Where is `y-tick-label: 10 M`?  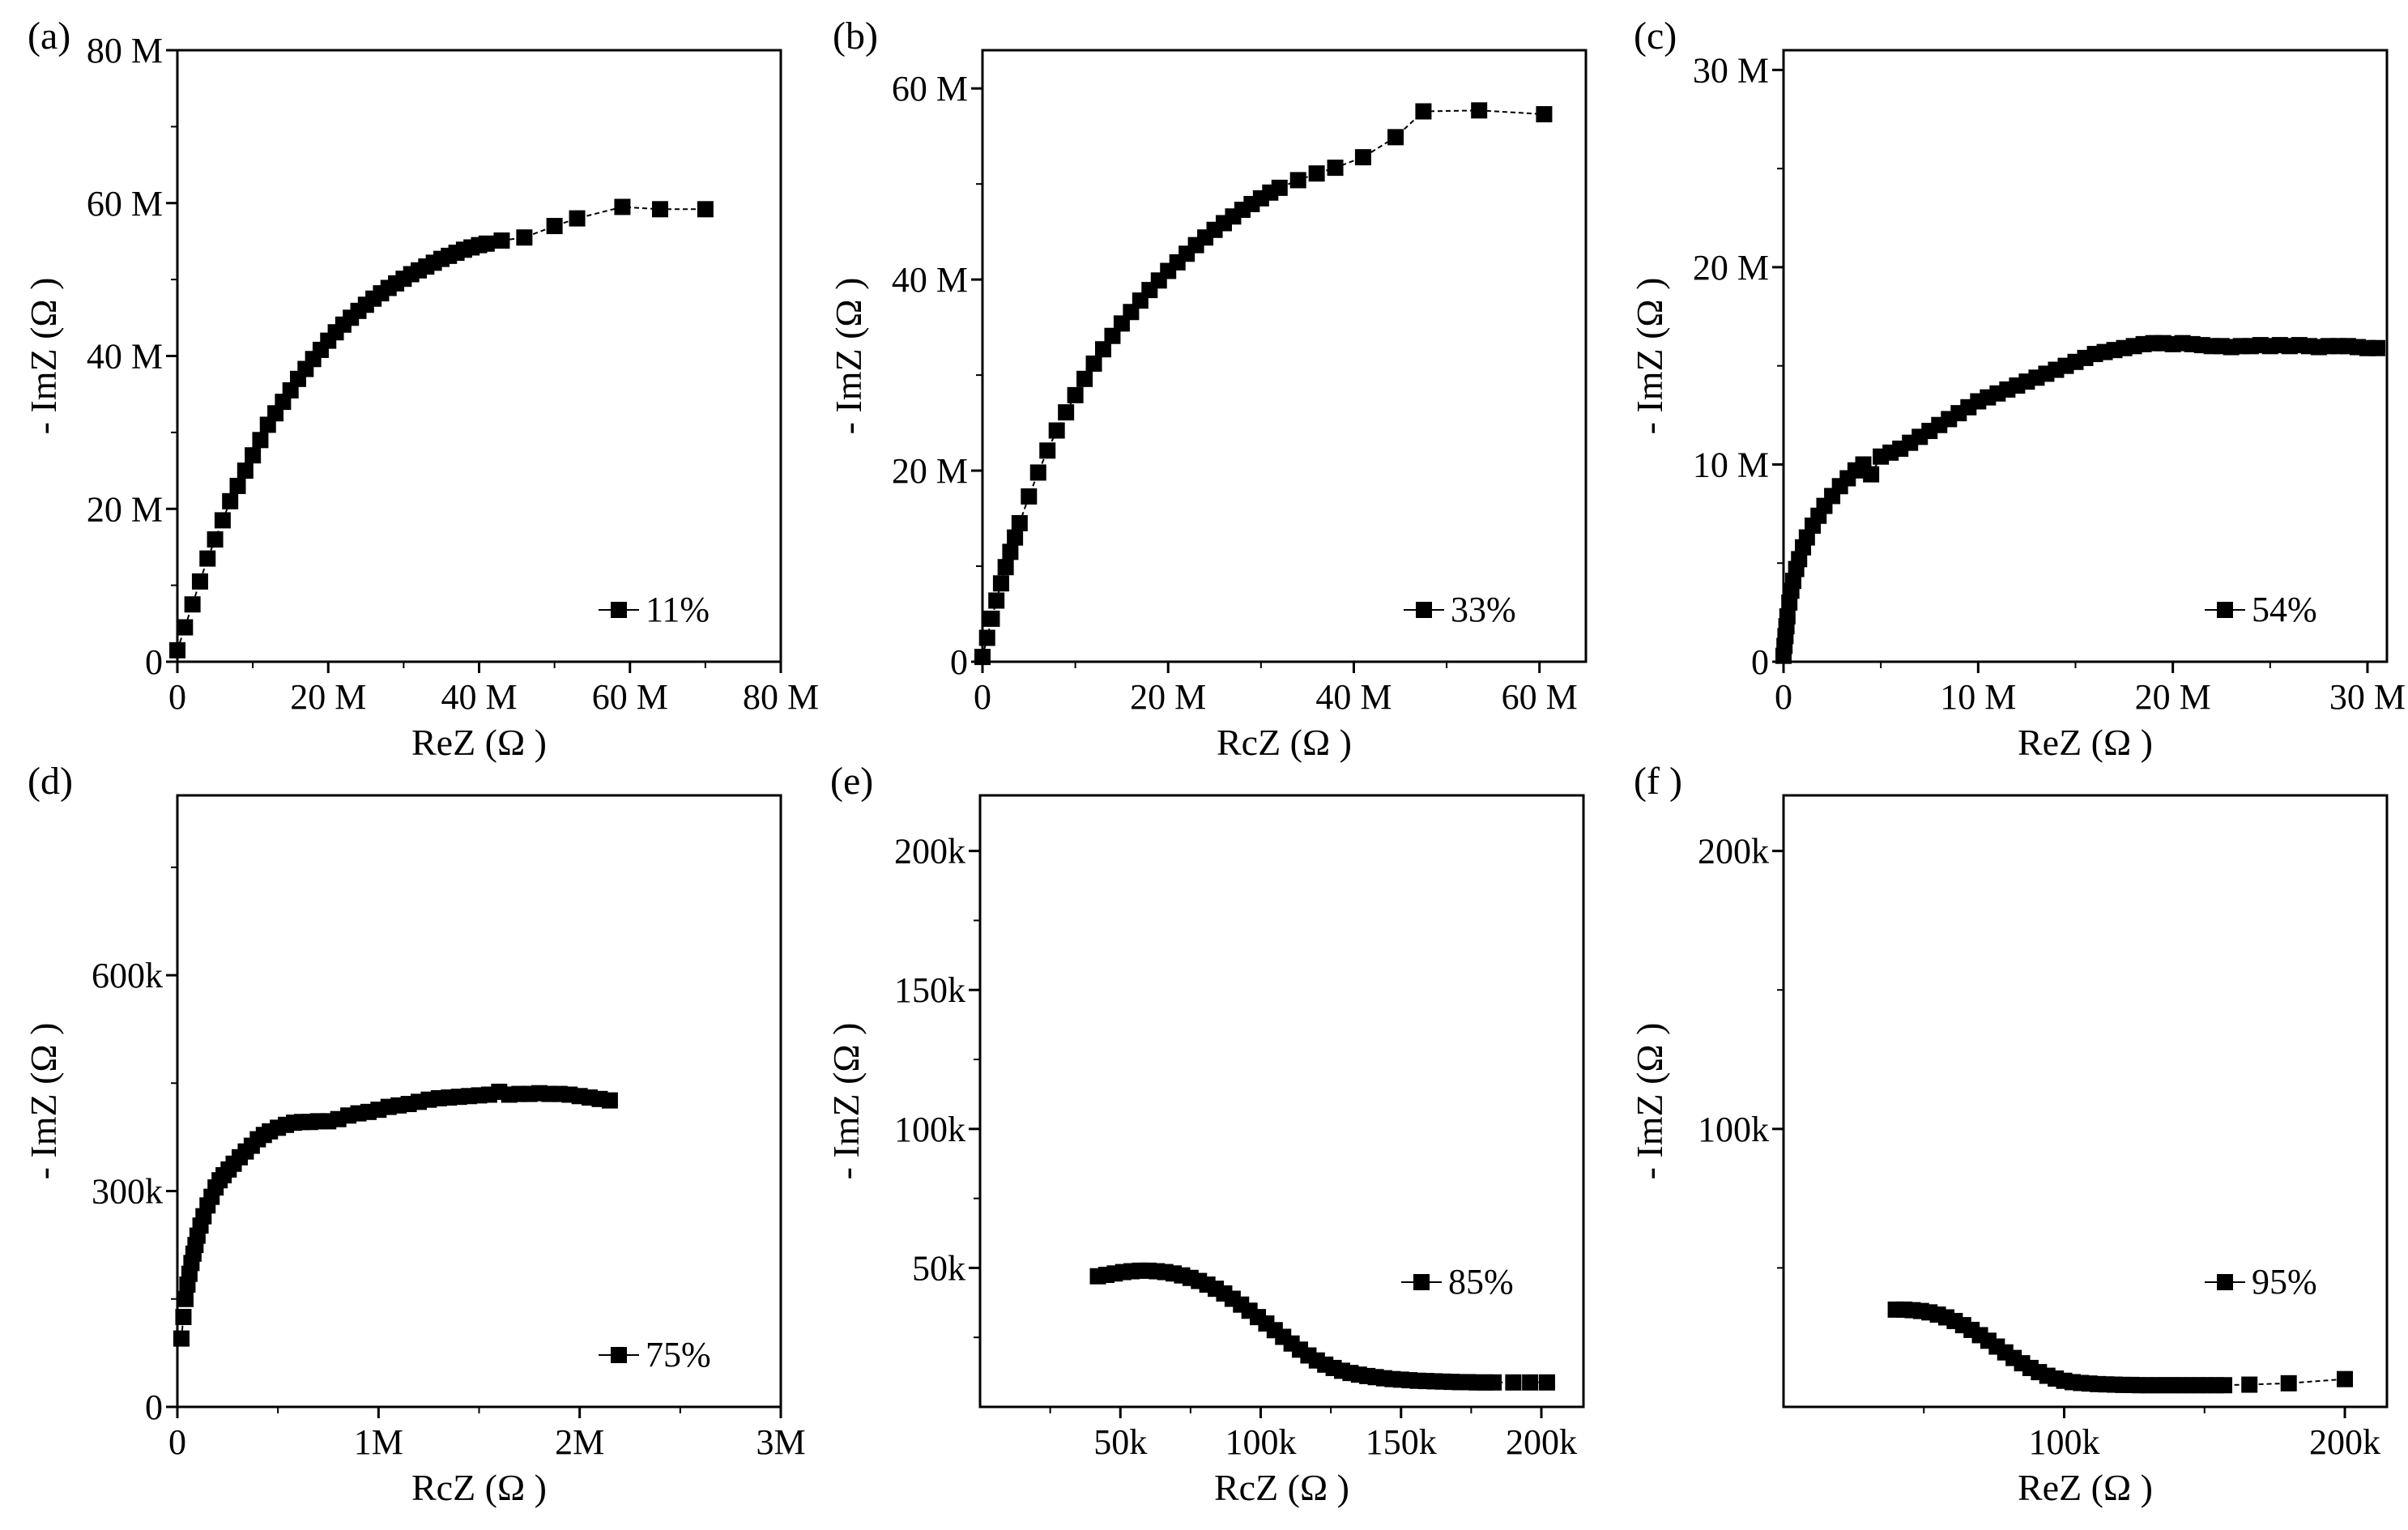 y-tick-label: 10 M is located at coordinates (1731, 464).